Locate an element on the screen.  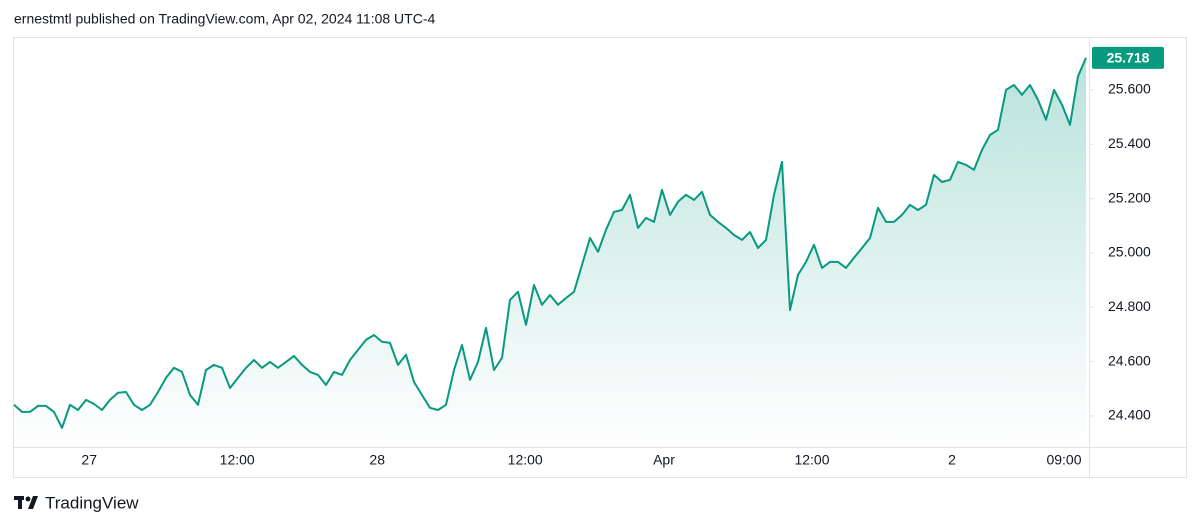
y-tick-label: 25.200 is located at coordinates (1129, 197).